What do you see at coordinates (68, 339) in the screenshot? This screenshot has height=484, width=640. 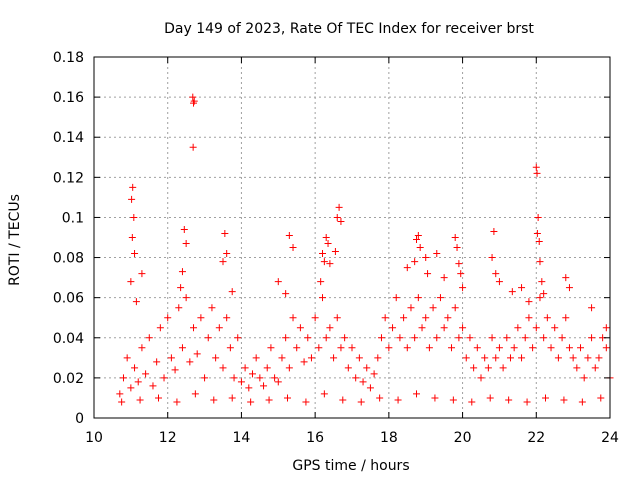 I see `y-tick-label: 0.04` at bounding box center [68, 339].